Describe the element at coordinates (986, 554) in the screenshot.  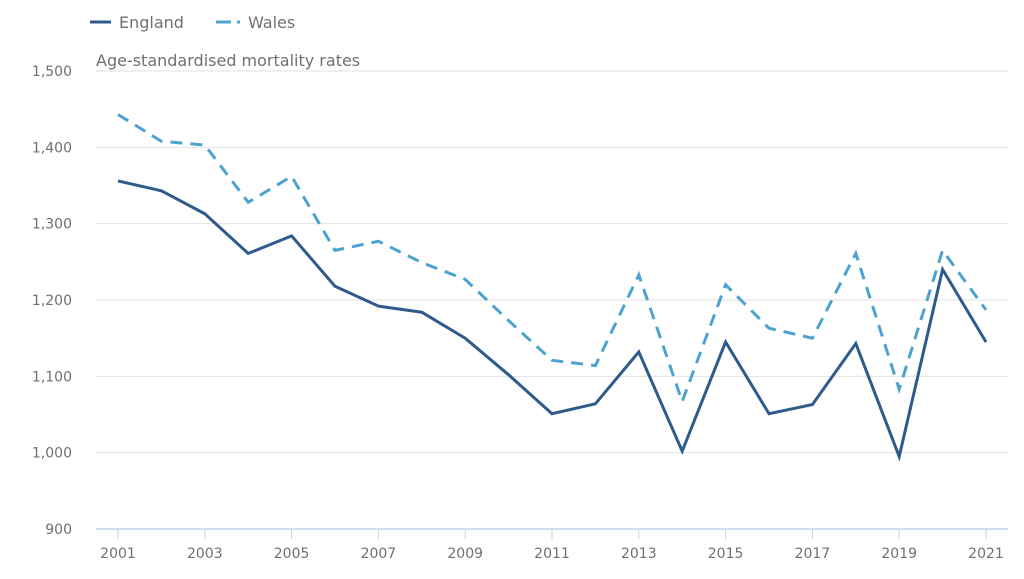
I see `x-tick-label: 2021` at that location.